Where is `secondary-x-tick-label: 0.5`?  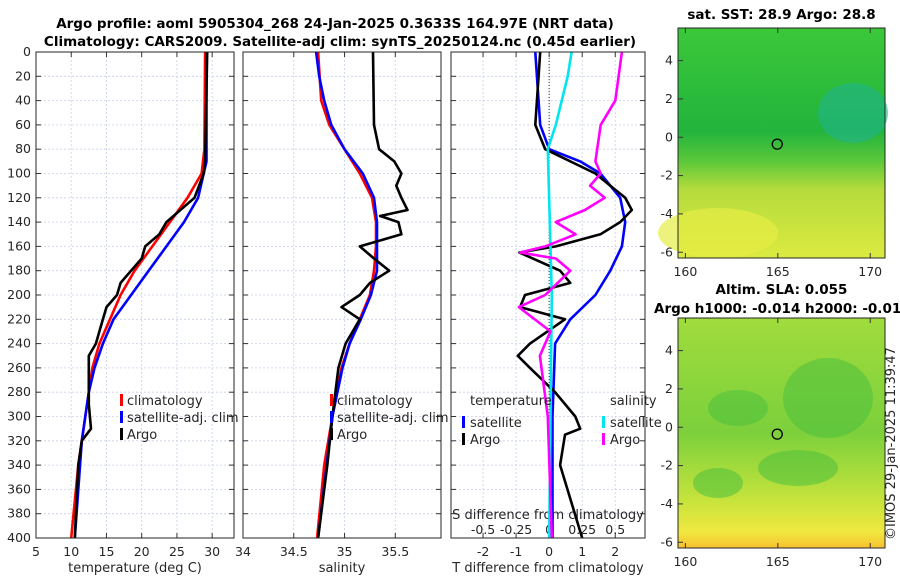 secondary-x-tick-label: 0.5 is located at coordinates (615, 529).